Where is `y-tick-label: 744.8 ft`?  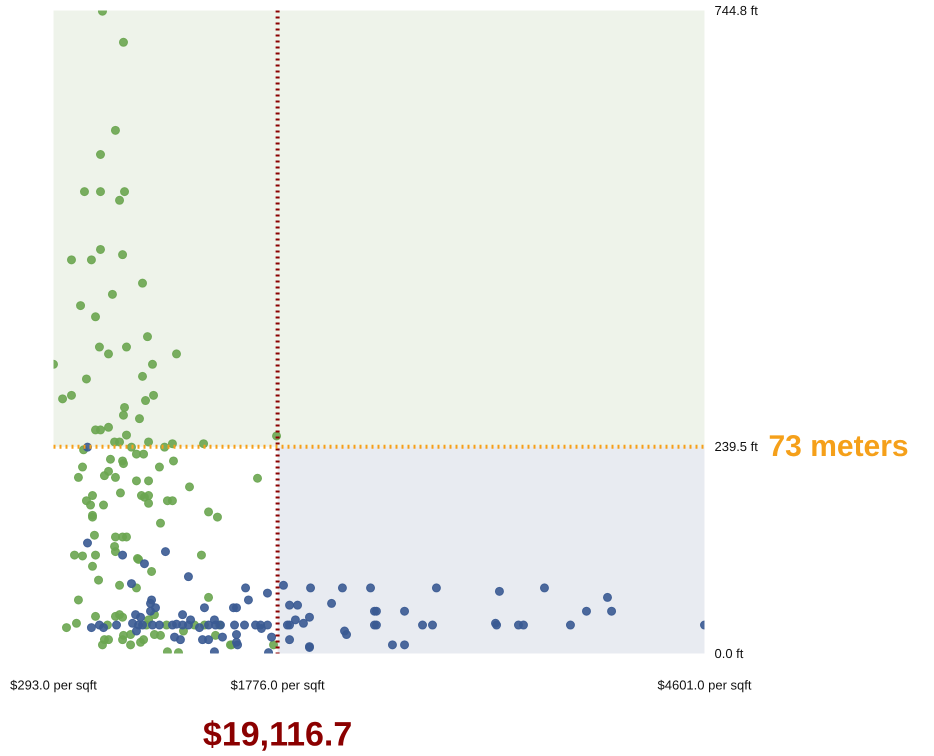
y-tick-label: 744.8 ft is located at coordinates (736, 10).